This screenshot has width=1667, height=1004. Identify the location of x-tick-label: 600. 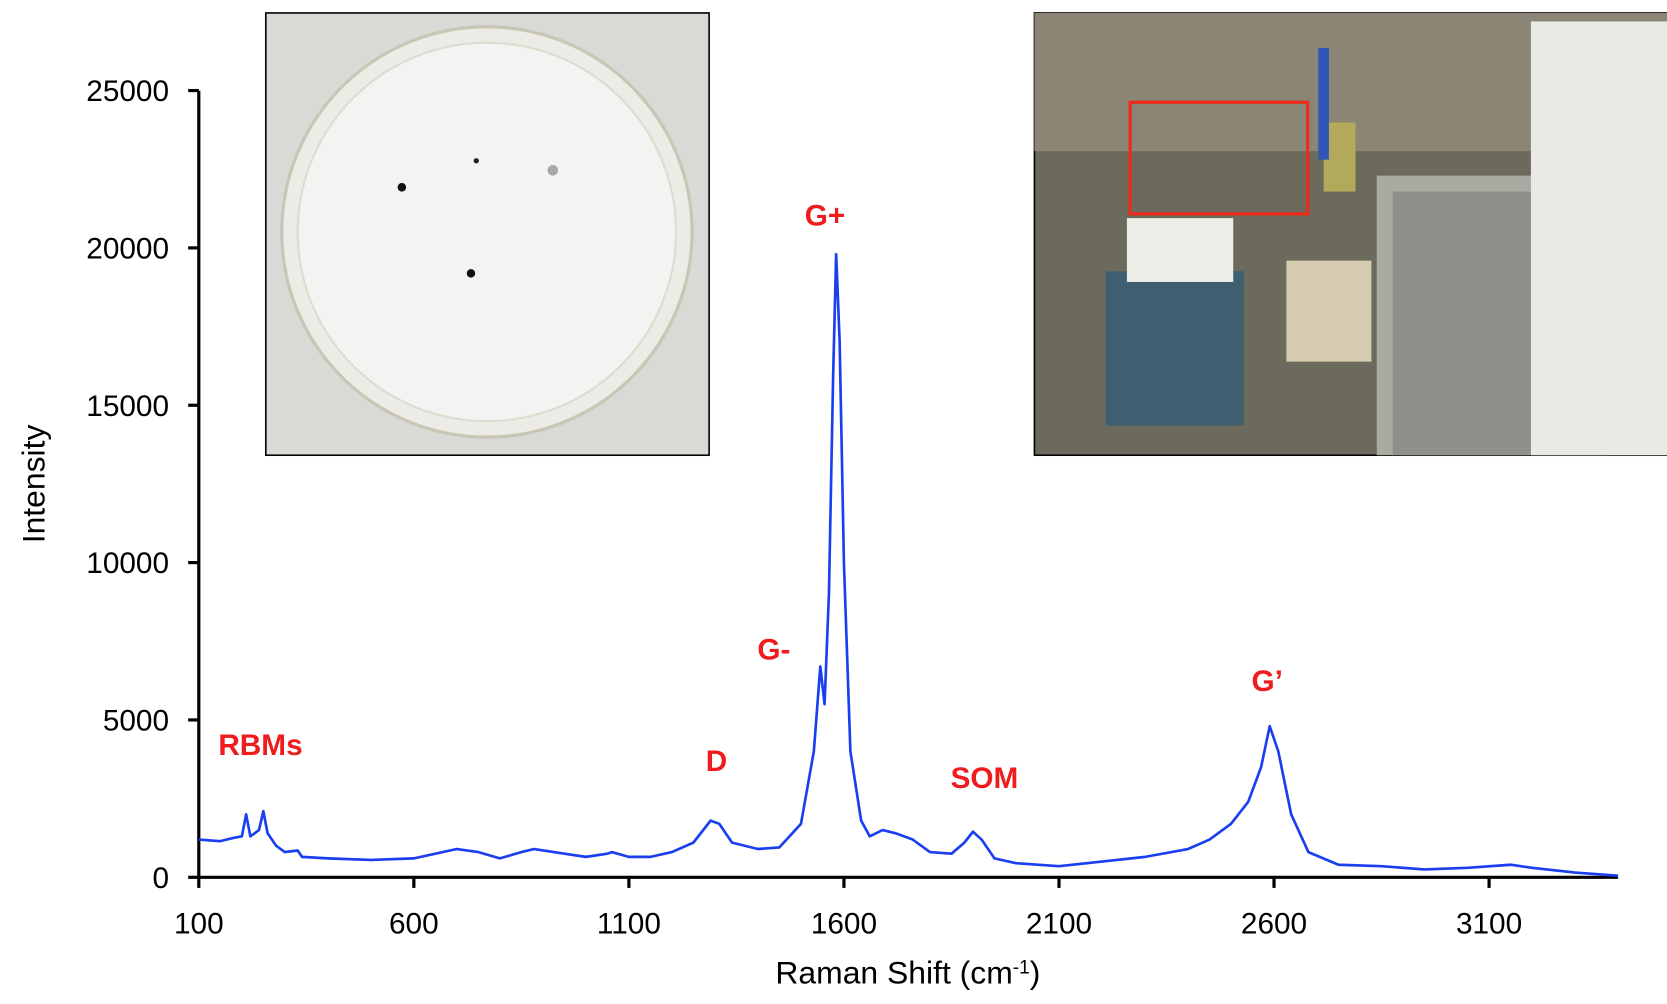
(414, 924).